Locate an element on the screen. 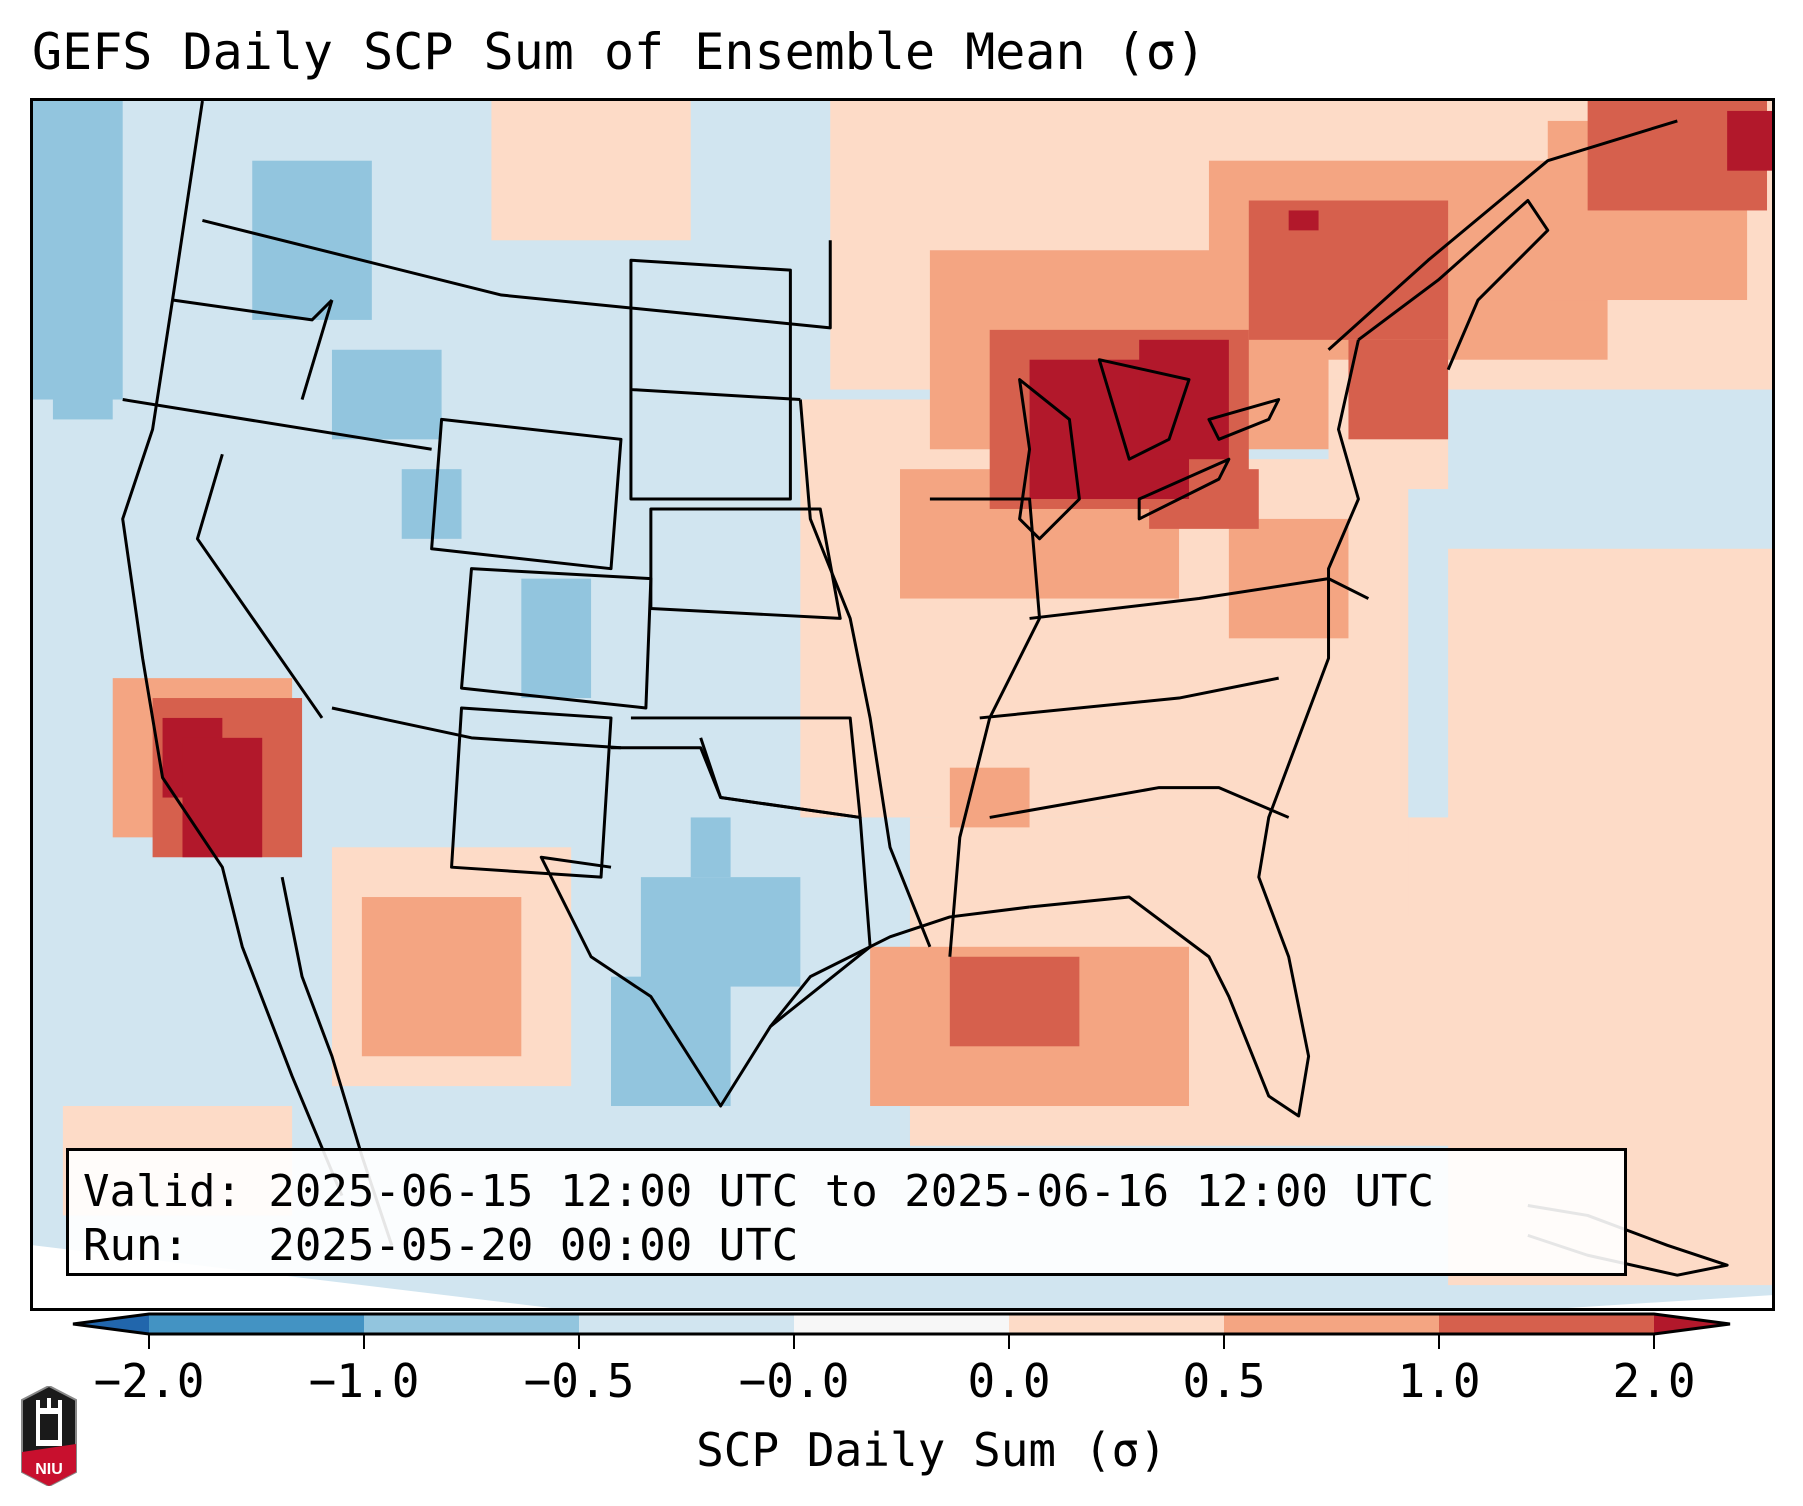 Image resolution: width=1803 pixels, height=1506 pixels. colorbar is located at coordinates (901, 1330).